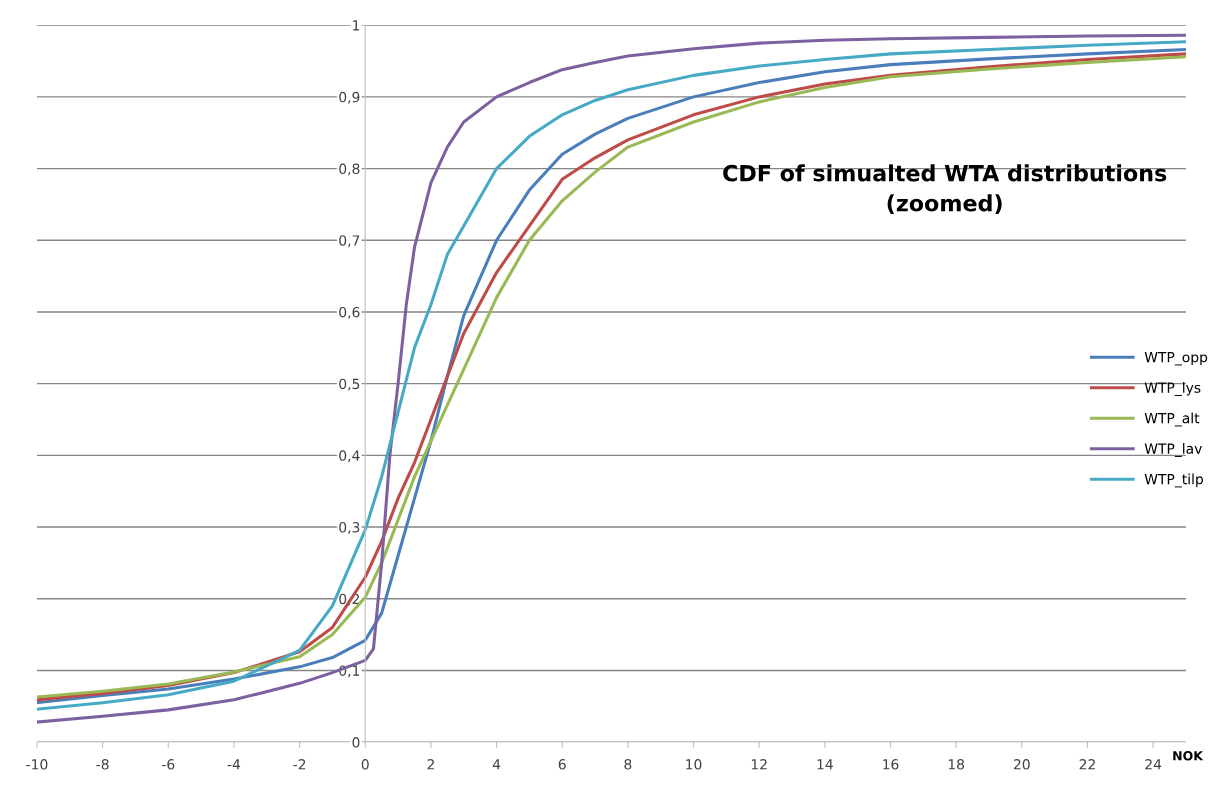 Image resolution: width=1212 pixels, height=787 pixels. I want to click on x-axis-title: NOK, so click(1188, 755).